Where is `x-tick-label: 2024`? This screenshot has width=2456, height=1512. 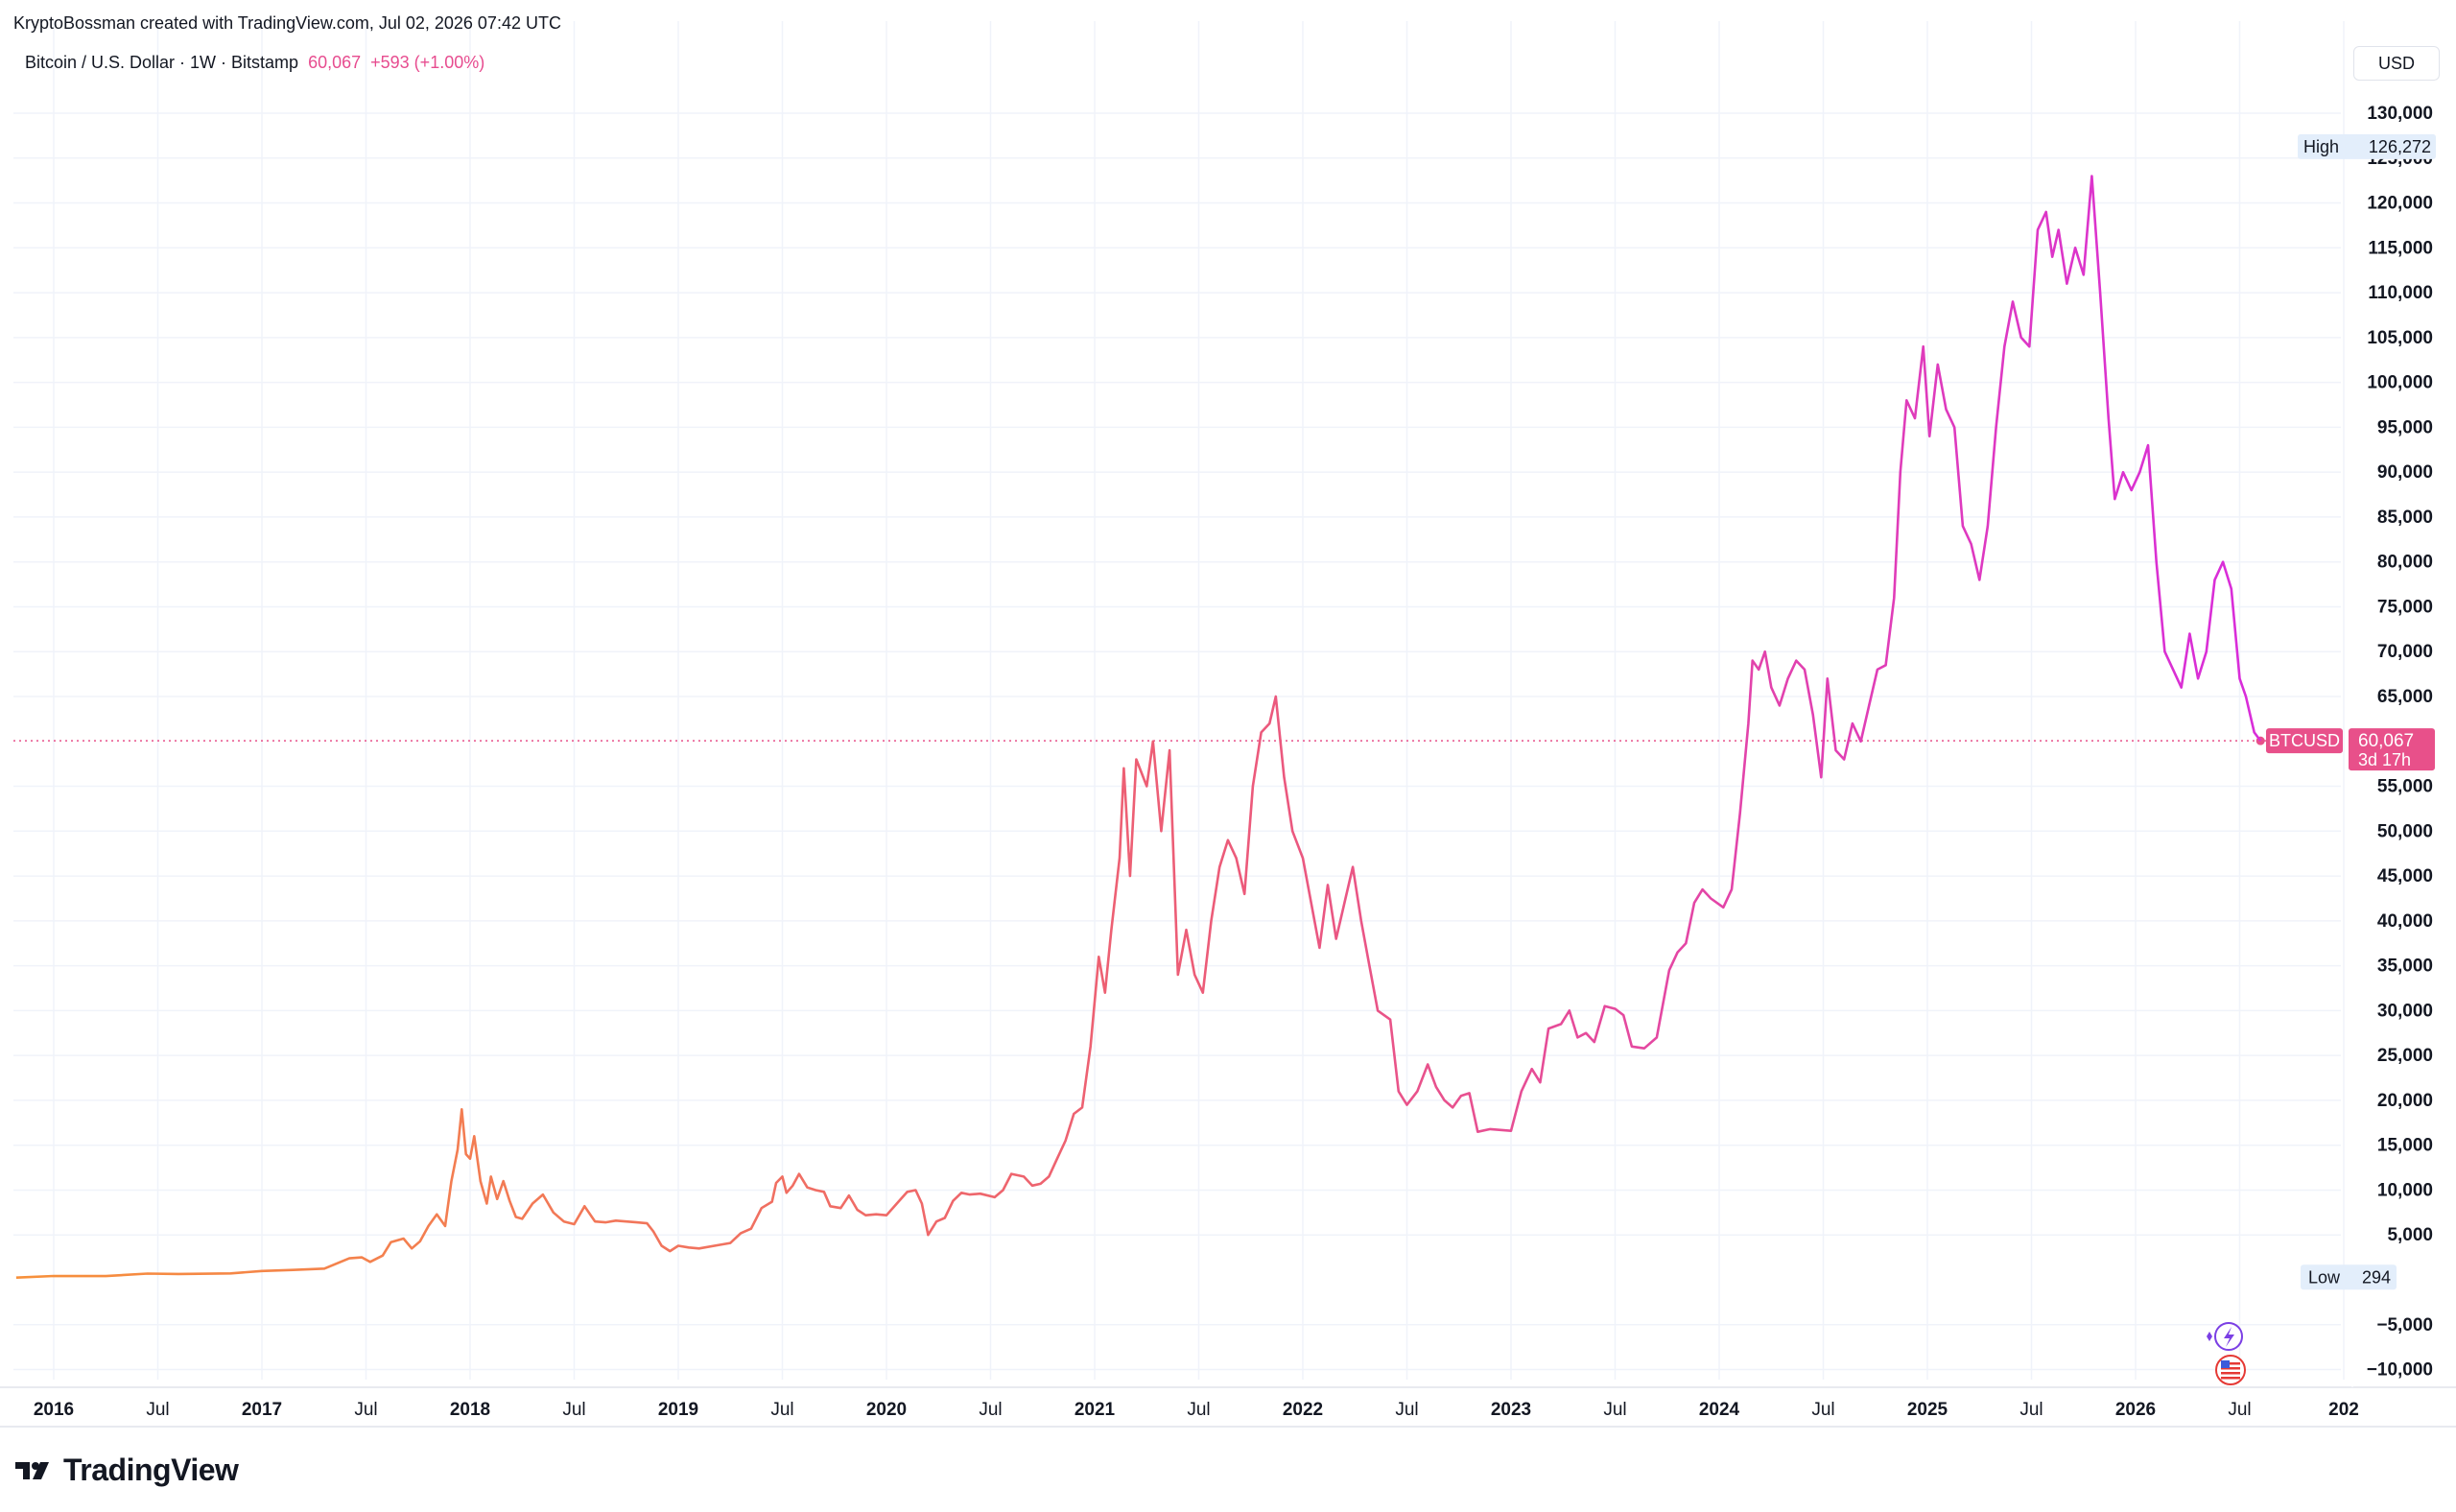 x-tick-label: 2024 is located at coordinates (1719, 1410).